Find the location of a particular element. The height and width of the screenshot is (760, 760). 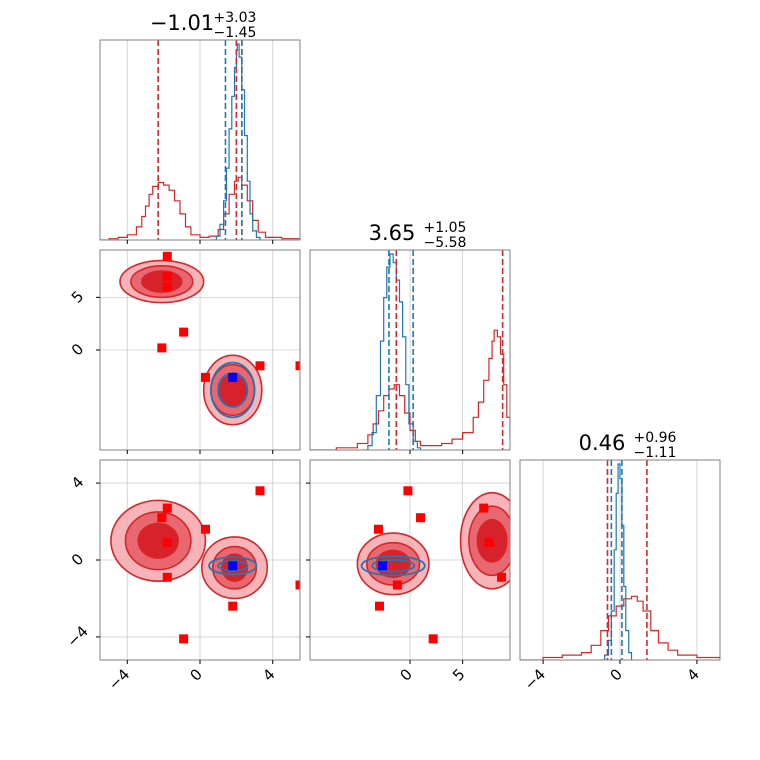

y-tick-label: −4 is located at coordinates (77, 636).